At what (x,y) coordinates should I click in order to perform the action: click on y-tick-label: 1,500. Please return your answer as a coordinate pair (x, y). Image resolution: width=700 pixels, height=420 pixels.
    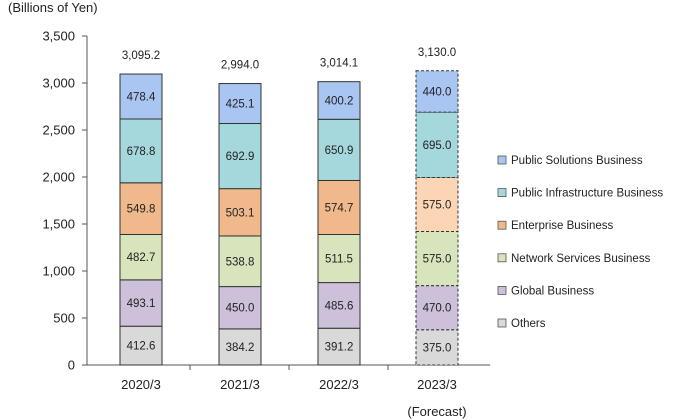
    Looking at the image, I should click on (58, 224).